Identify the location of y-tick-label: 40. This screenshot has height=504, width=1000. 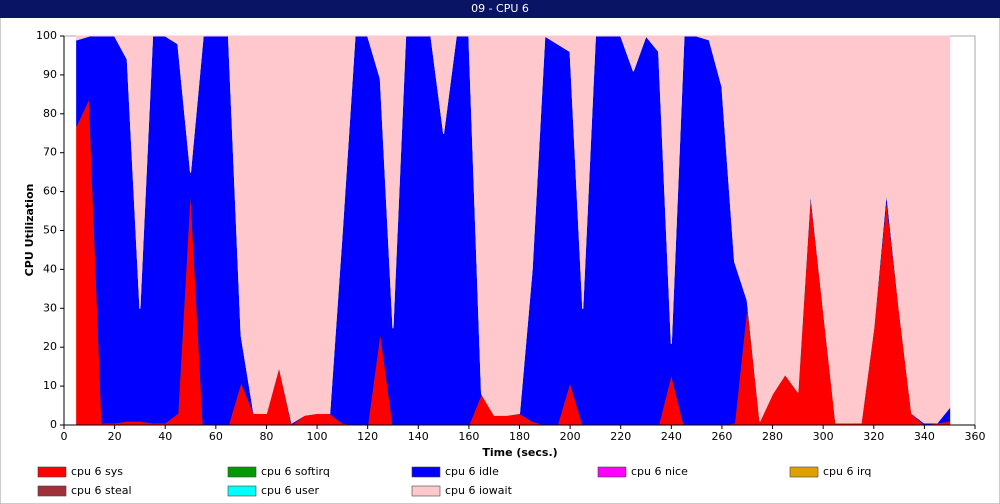
(50, 268).